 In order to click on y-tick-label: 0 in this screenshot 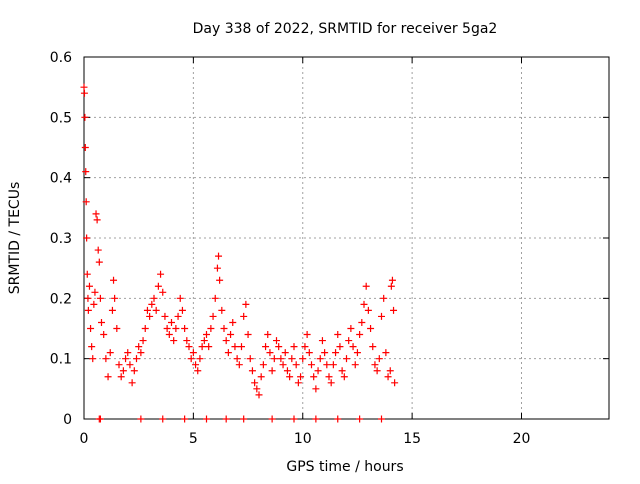, I will do `click(67, 420)`.